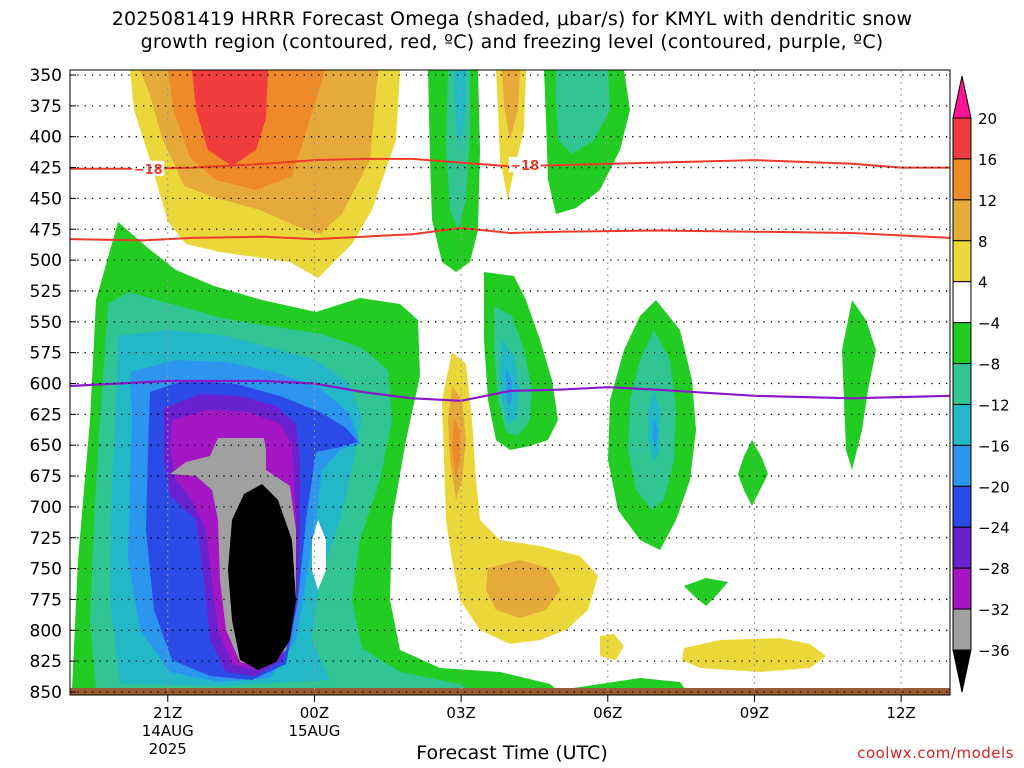 The width and height of the screenshot is (1024, 768). Describe the element at coordinates (46, 169) in the screenshot. I see `pressure-tick-label: 425` at that location.